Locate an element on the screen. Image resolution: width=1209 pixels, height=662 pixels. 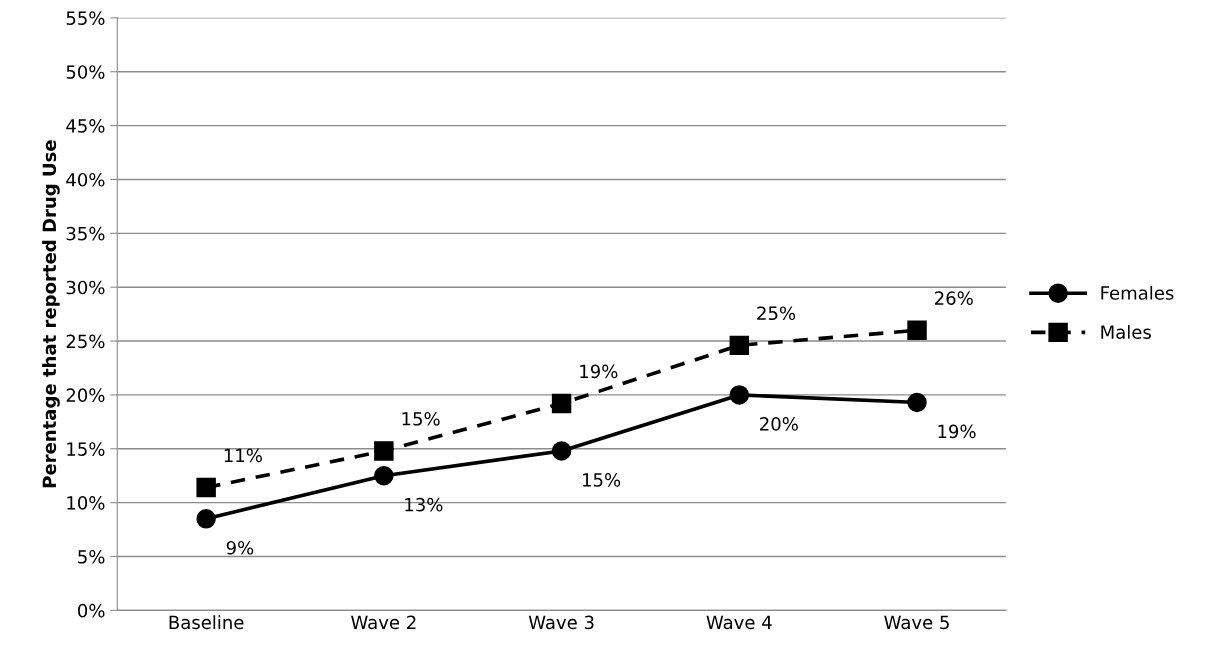
y-tick-label: 40% is located at coordinates (85, 179).